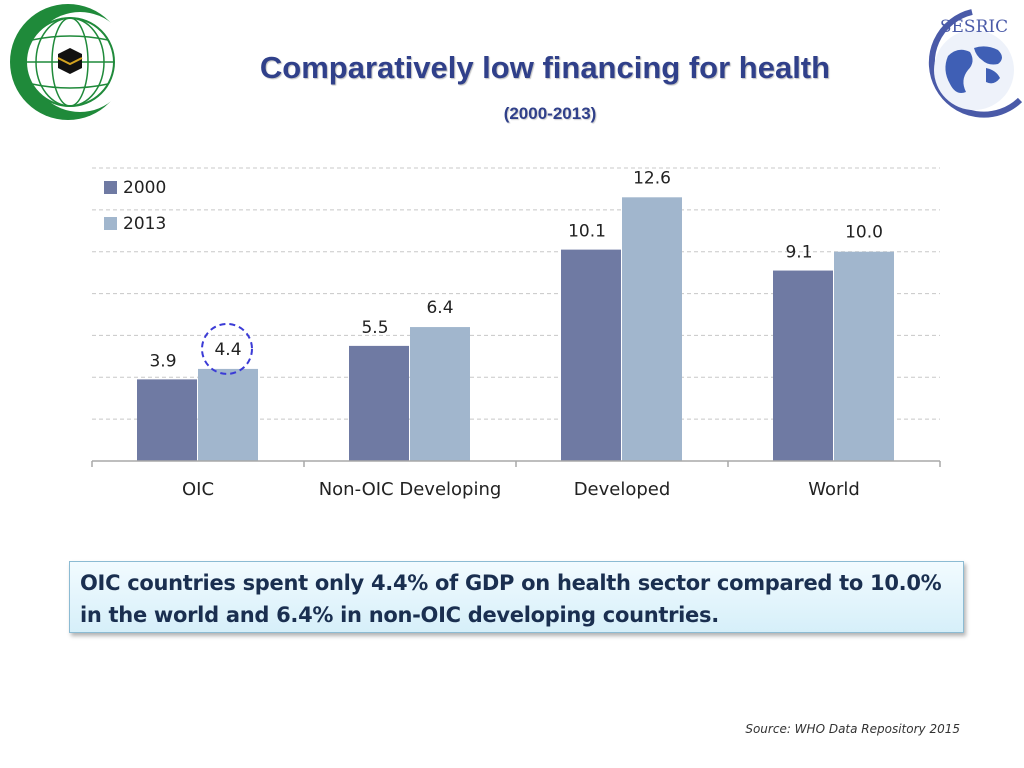 The width and height of the screenshot is (1024, 768). I want to click on sesric-logo: SESRIC, so click(975, 63).